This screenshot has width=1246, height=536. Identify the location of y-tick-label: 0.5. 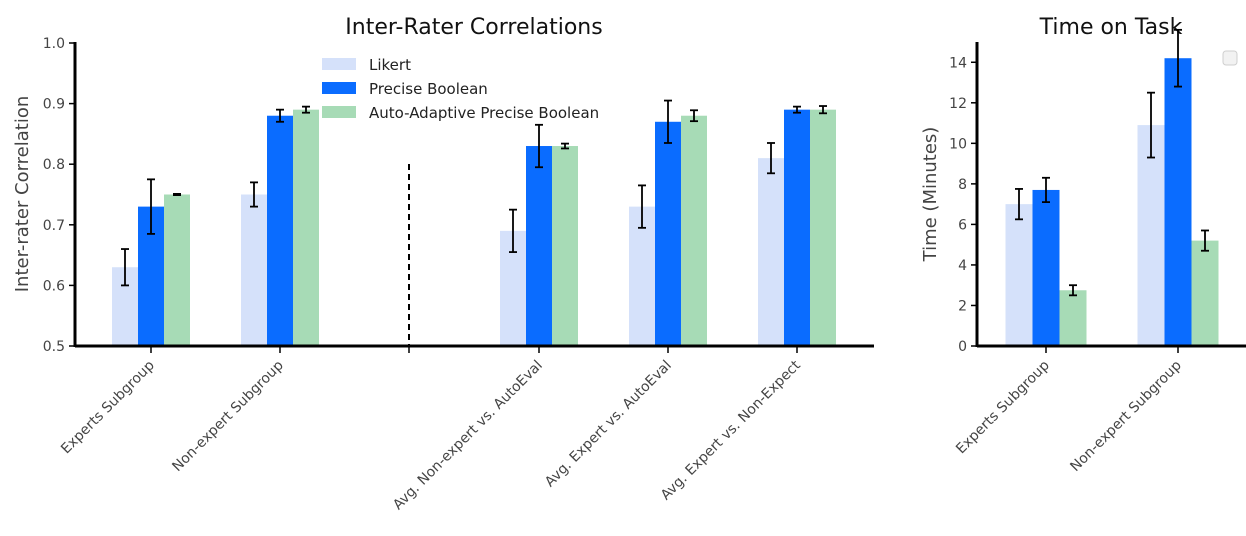
(54, 347).